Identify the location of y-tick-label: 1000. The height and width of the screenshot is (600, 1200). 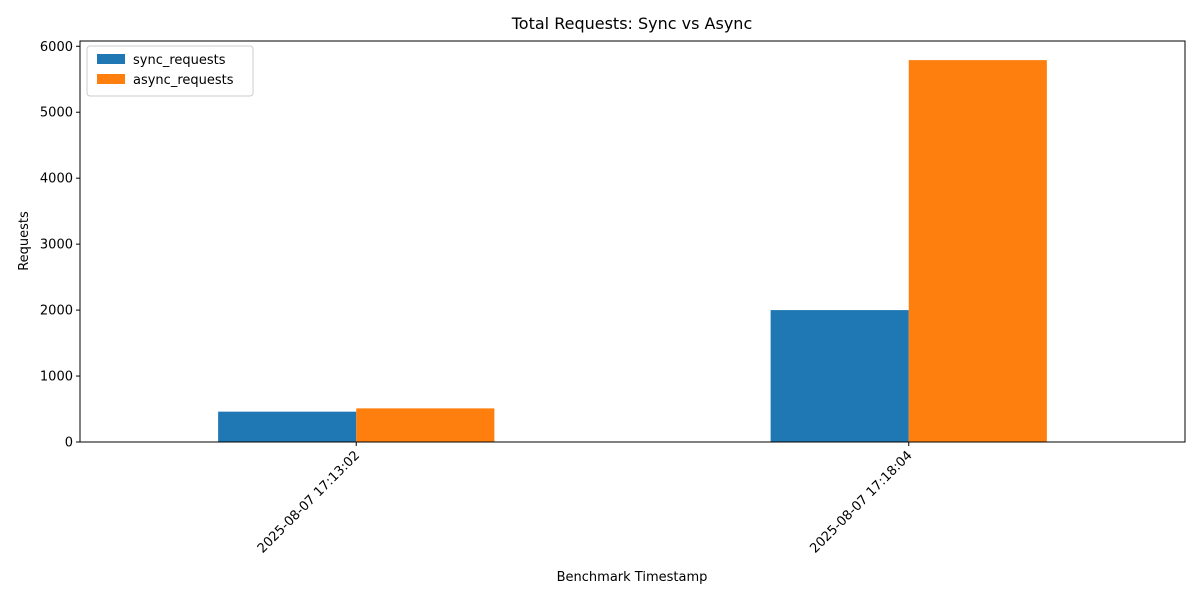
(56, 377).